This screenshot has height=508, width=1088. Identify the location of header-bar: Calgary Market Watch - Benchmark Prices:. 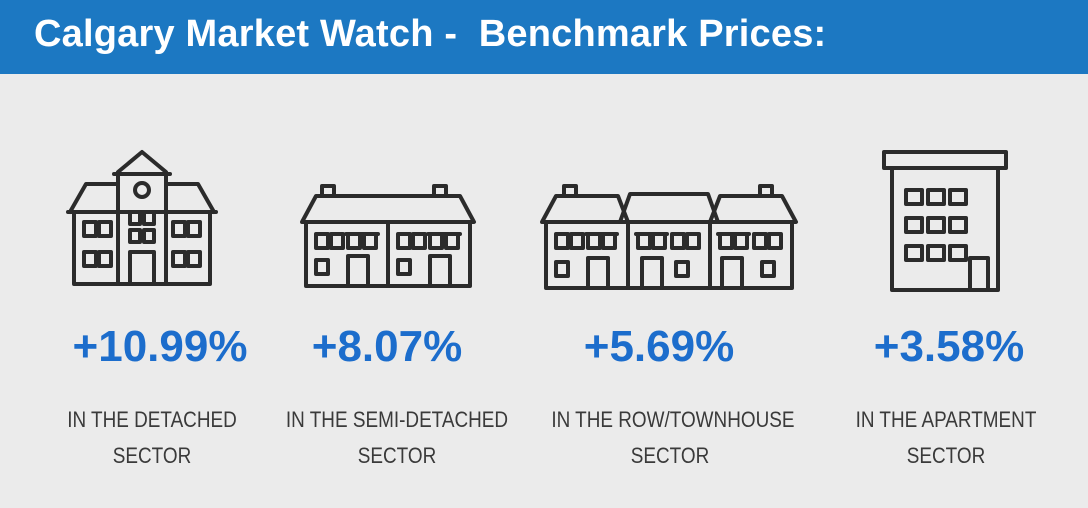
(544, 37).